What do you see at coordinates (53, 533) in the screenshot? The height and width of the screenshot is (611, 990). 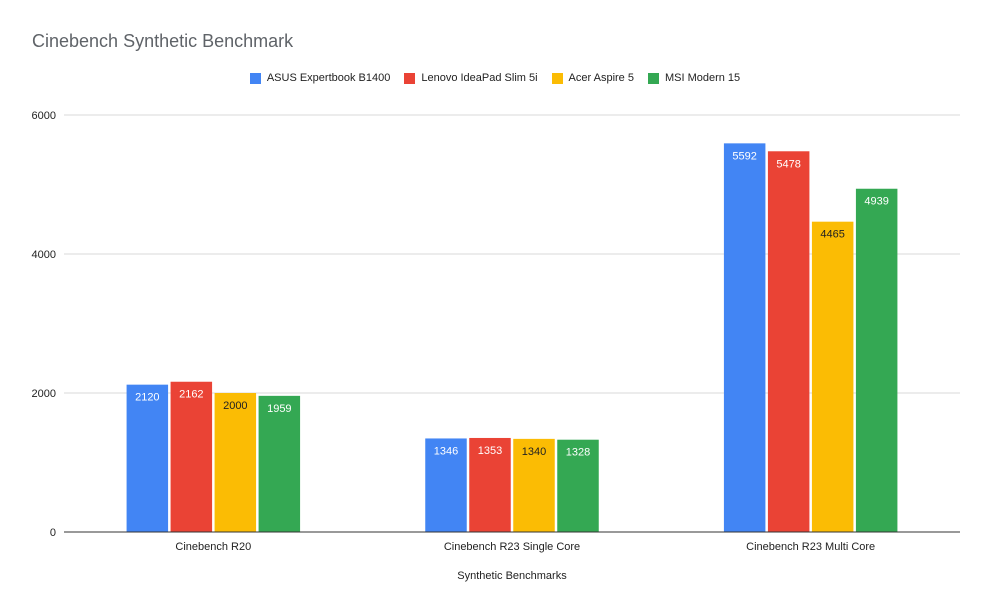 I see `y-tick-label-0: 0` at bounding box center [53, 533].